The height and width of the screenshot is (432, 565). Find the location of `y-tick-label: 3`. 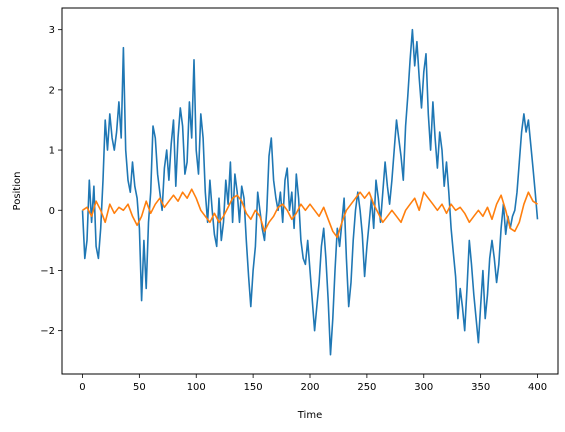

y-tick-label: 3 is located at coordinates (52, 30).